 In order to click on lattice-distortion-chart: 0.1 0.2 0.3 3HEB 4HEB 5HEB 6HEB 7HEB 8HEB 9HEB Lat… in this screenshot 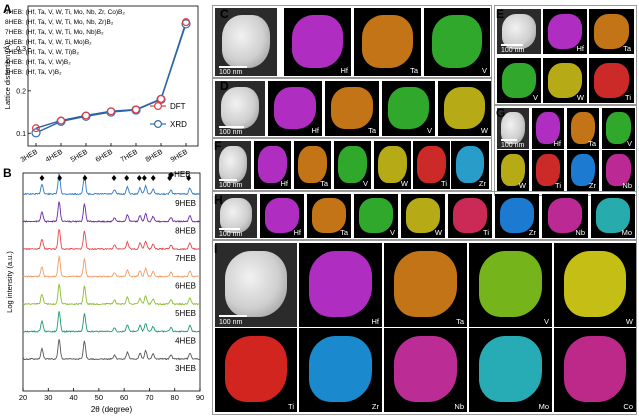, I will do `click(101, 84)`.